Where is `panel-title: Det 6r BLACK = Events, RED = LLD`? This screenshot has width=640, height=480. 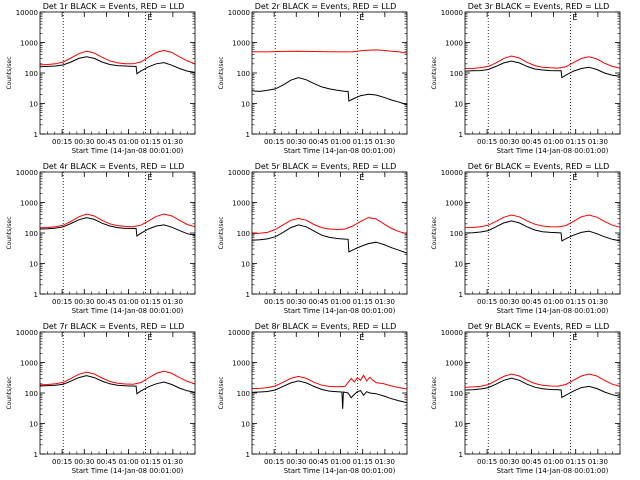 panel-title: Det 6r BLACK = Events, RED = LLD is located at coordinates (539, 166).